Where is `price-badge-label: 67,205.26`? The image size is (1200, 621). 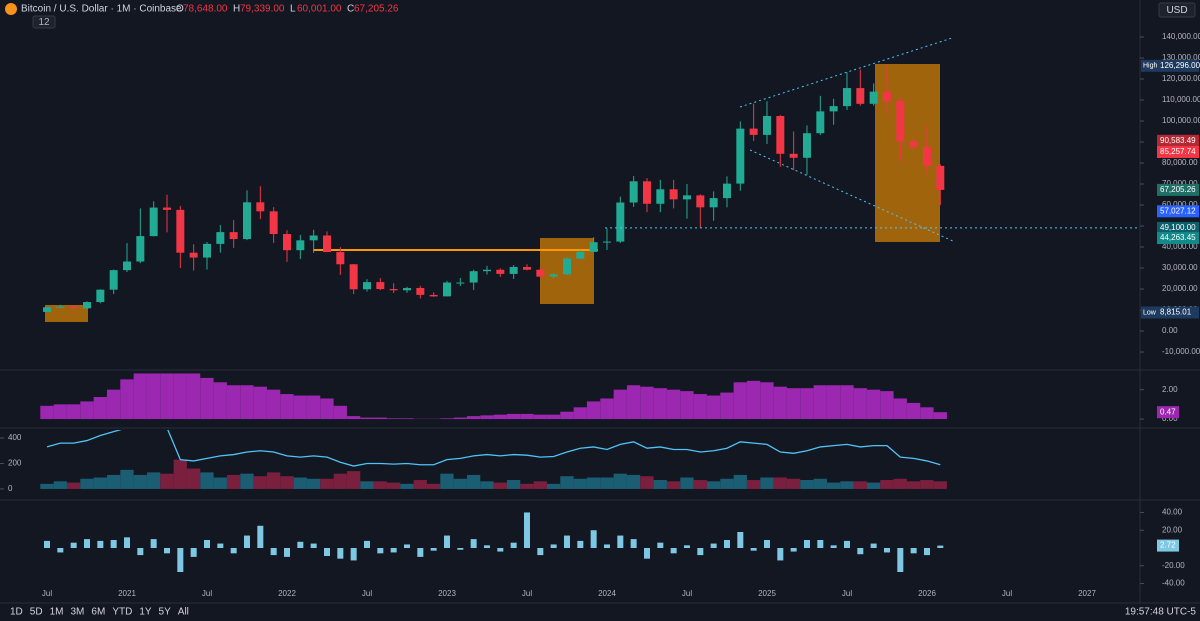 price-badge-label: 67,205.26 is located at coordinates (1178, 189).